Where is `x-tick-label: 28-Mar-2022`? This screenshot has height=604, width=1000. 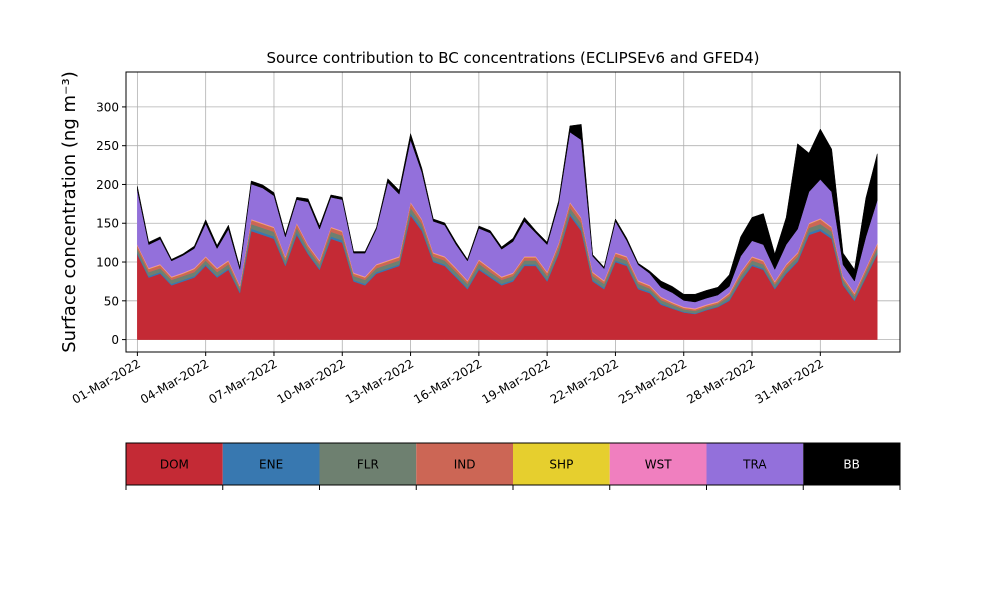
x-tick-label: 28-Mar-2022 is located at coordinates (720, 381).